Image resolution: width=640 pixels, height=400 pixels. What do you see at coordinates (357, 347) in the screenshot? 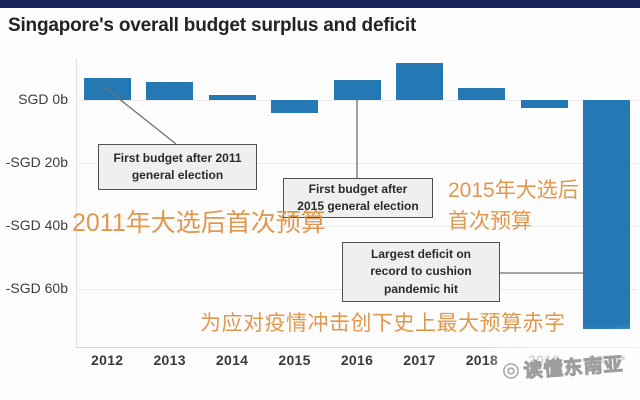
I see `x-axis-line` at bounding box center [357, 347].